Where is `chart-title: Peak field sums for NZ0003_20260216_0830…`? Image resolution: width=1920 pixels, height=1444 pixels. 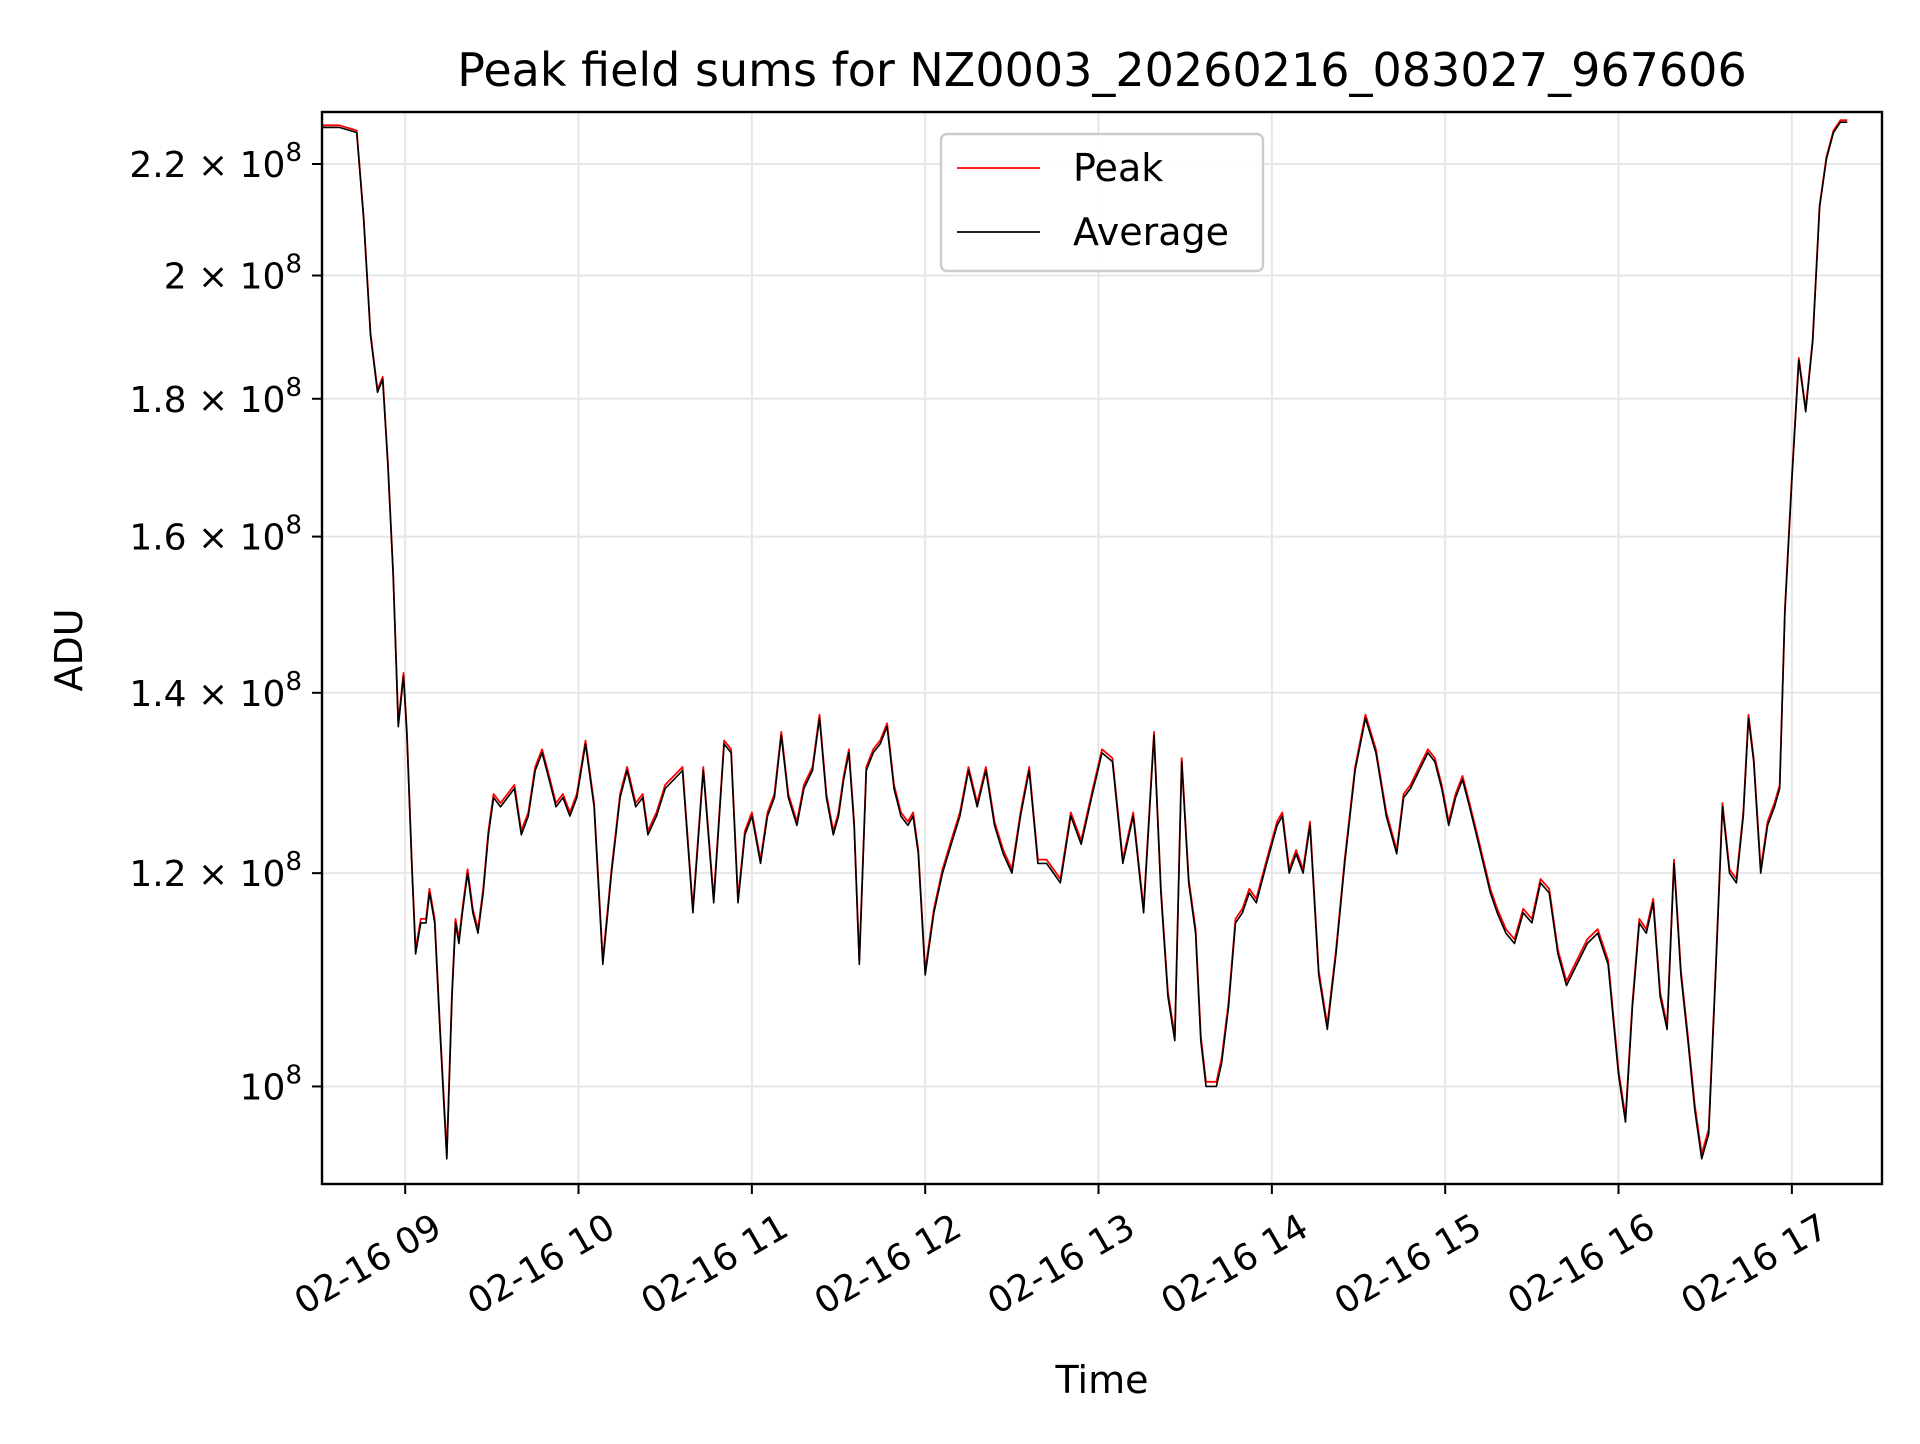 chart-title: Peak field sums for NZ0003_20260216_0830… is located at coordinates (1101, 70).